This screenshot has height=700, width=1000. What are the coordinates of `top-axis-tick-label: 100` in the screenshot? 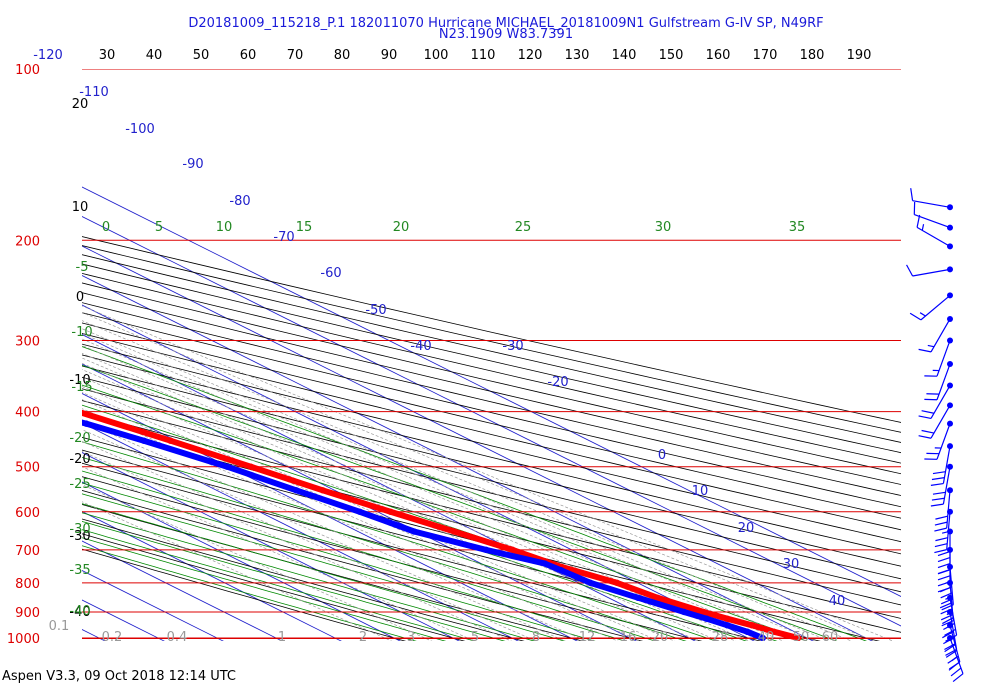 It's located at (436, 55).